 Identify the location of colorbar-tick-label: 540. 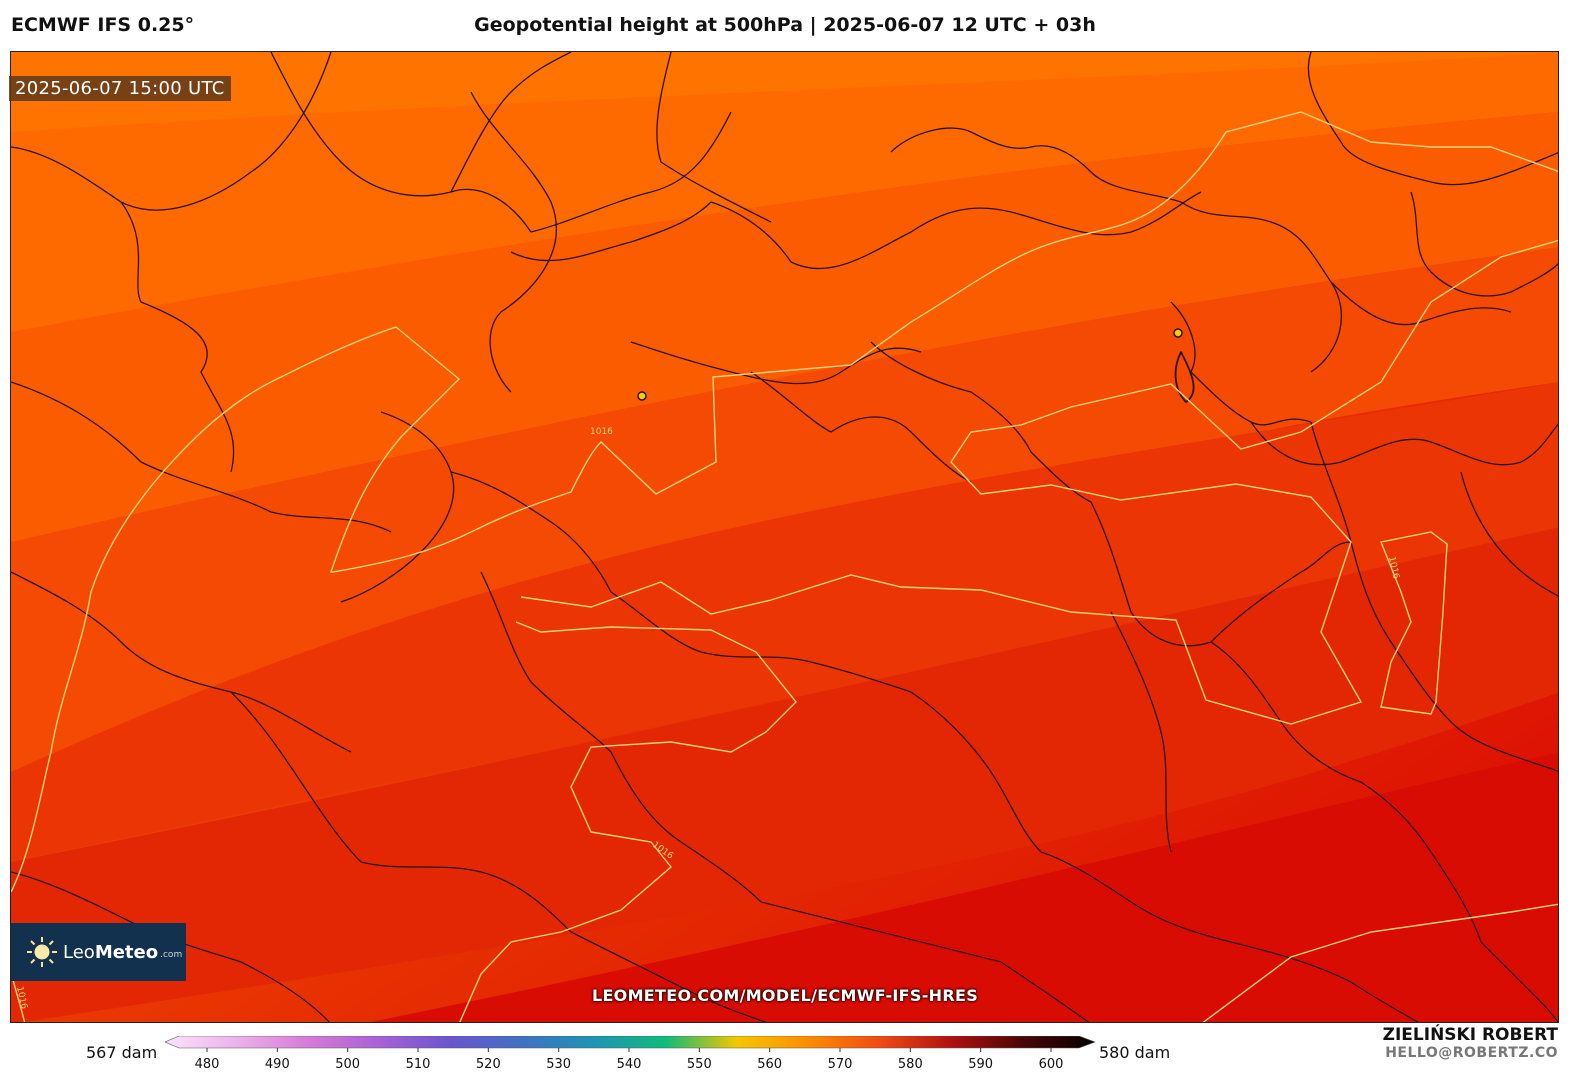
(629, 1064).